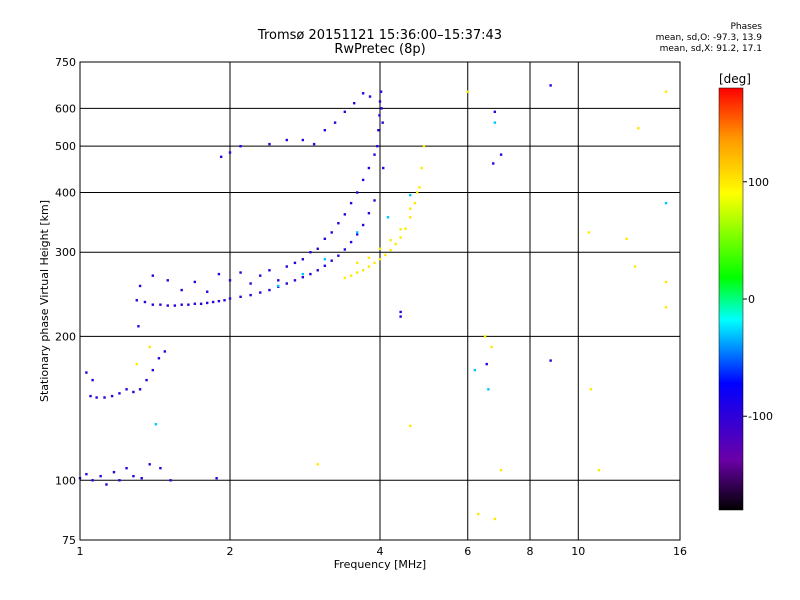 The image size is (800, 600). I want to click on y-tick-label: 400, so click(65, 192).